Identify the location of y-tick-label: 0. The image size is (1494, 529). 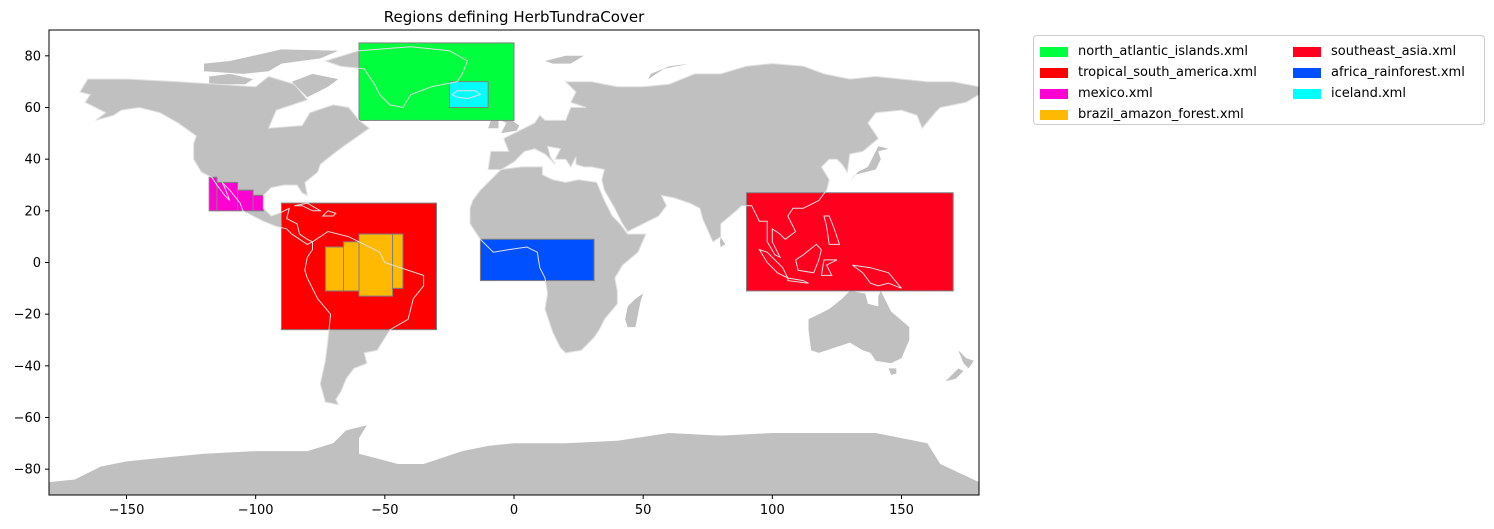
(37, 263).